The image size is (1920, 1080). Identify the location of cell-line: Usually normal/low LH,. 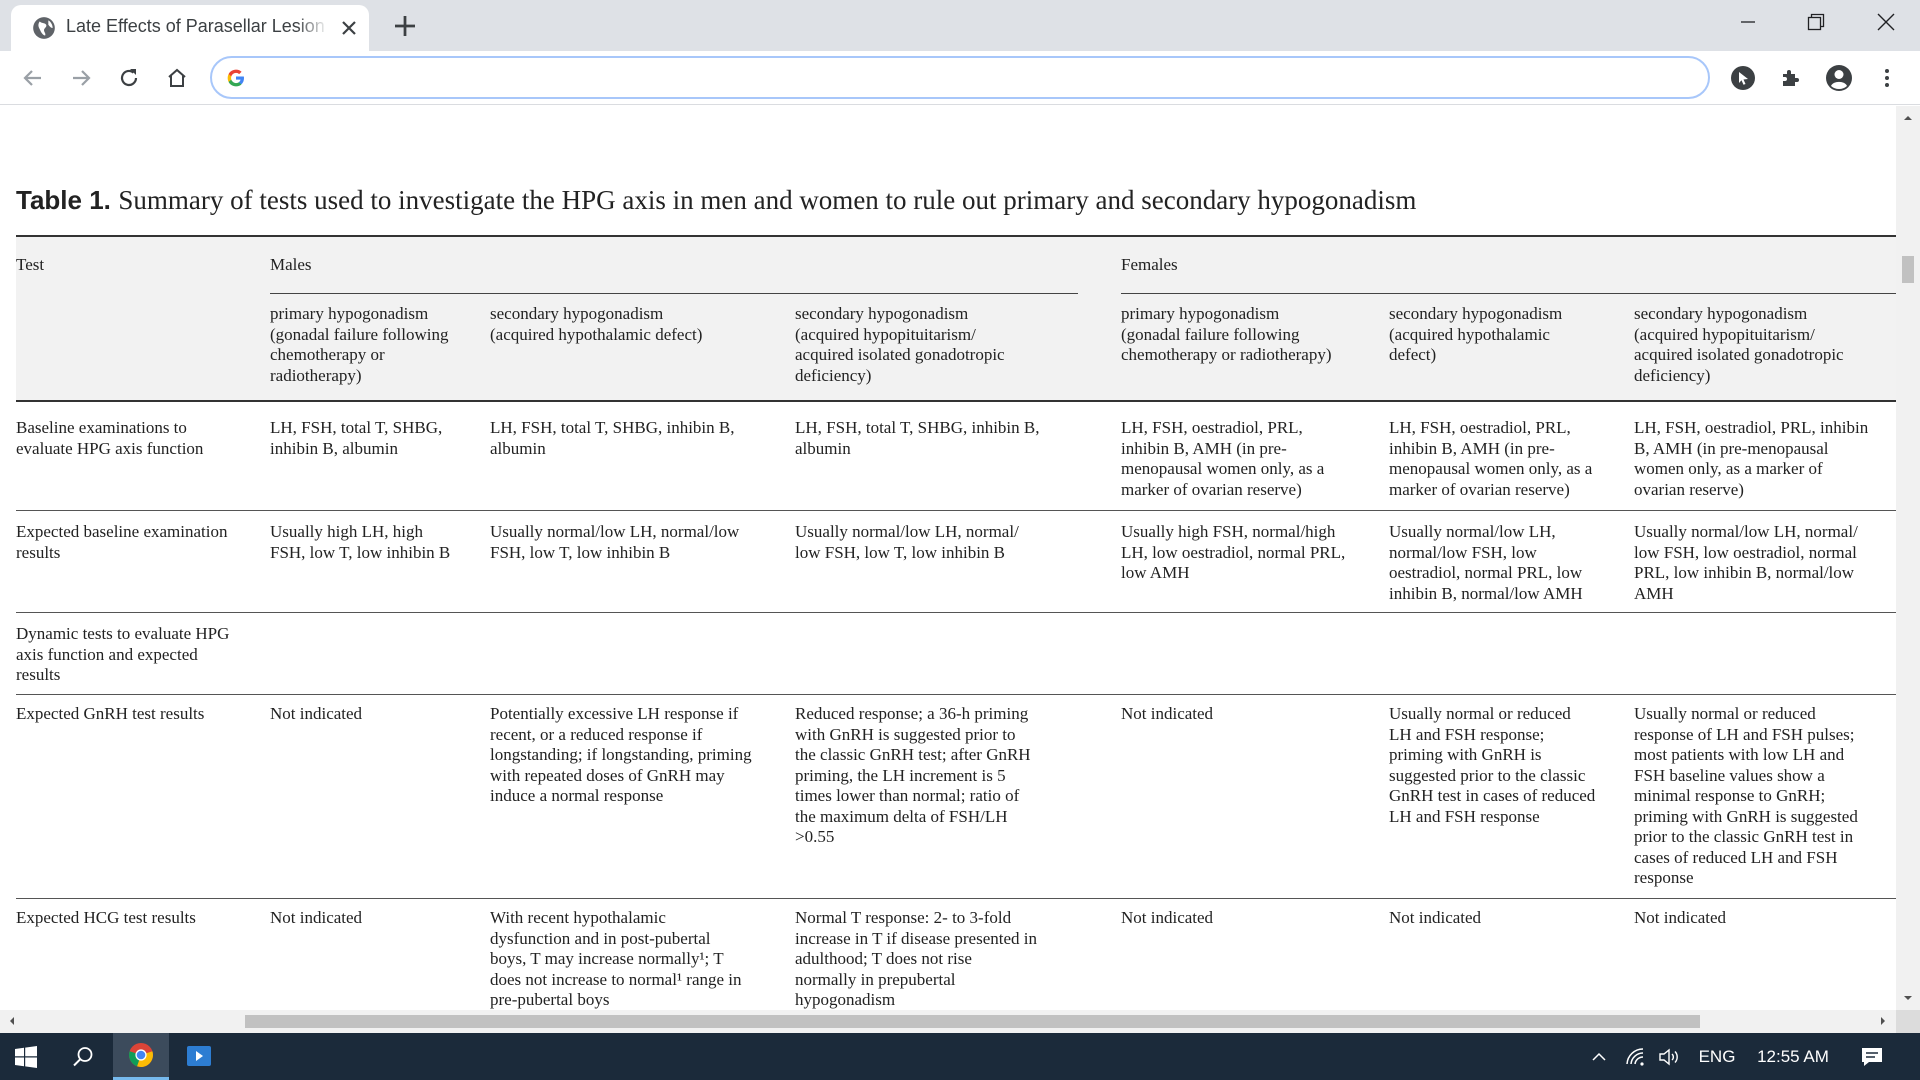
(1472, 531).